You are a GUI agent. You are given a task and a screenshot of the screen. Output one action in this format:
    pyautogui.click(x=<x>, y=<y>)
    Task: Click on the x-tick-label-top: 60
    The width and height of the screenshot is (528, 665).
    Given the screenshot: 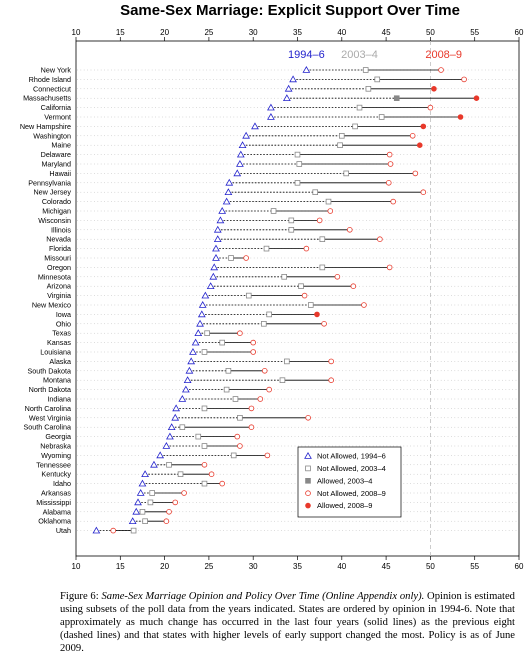 What is the action you would take?
    pyautogui.click(x=519, y=32)
    